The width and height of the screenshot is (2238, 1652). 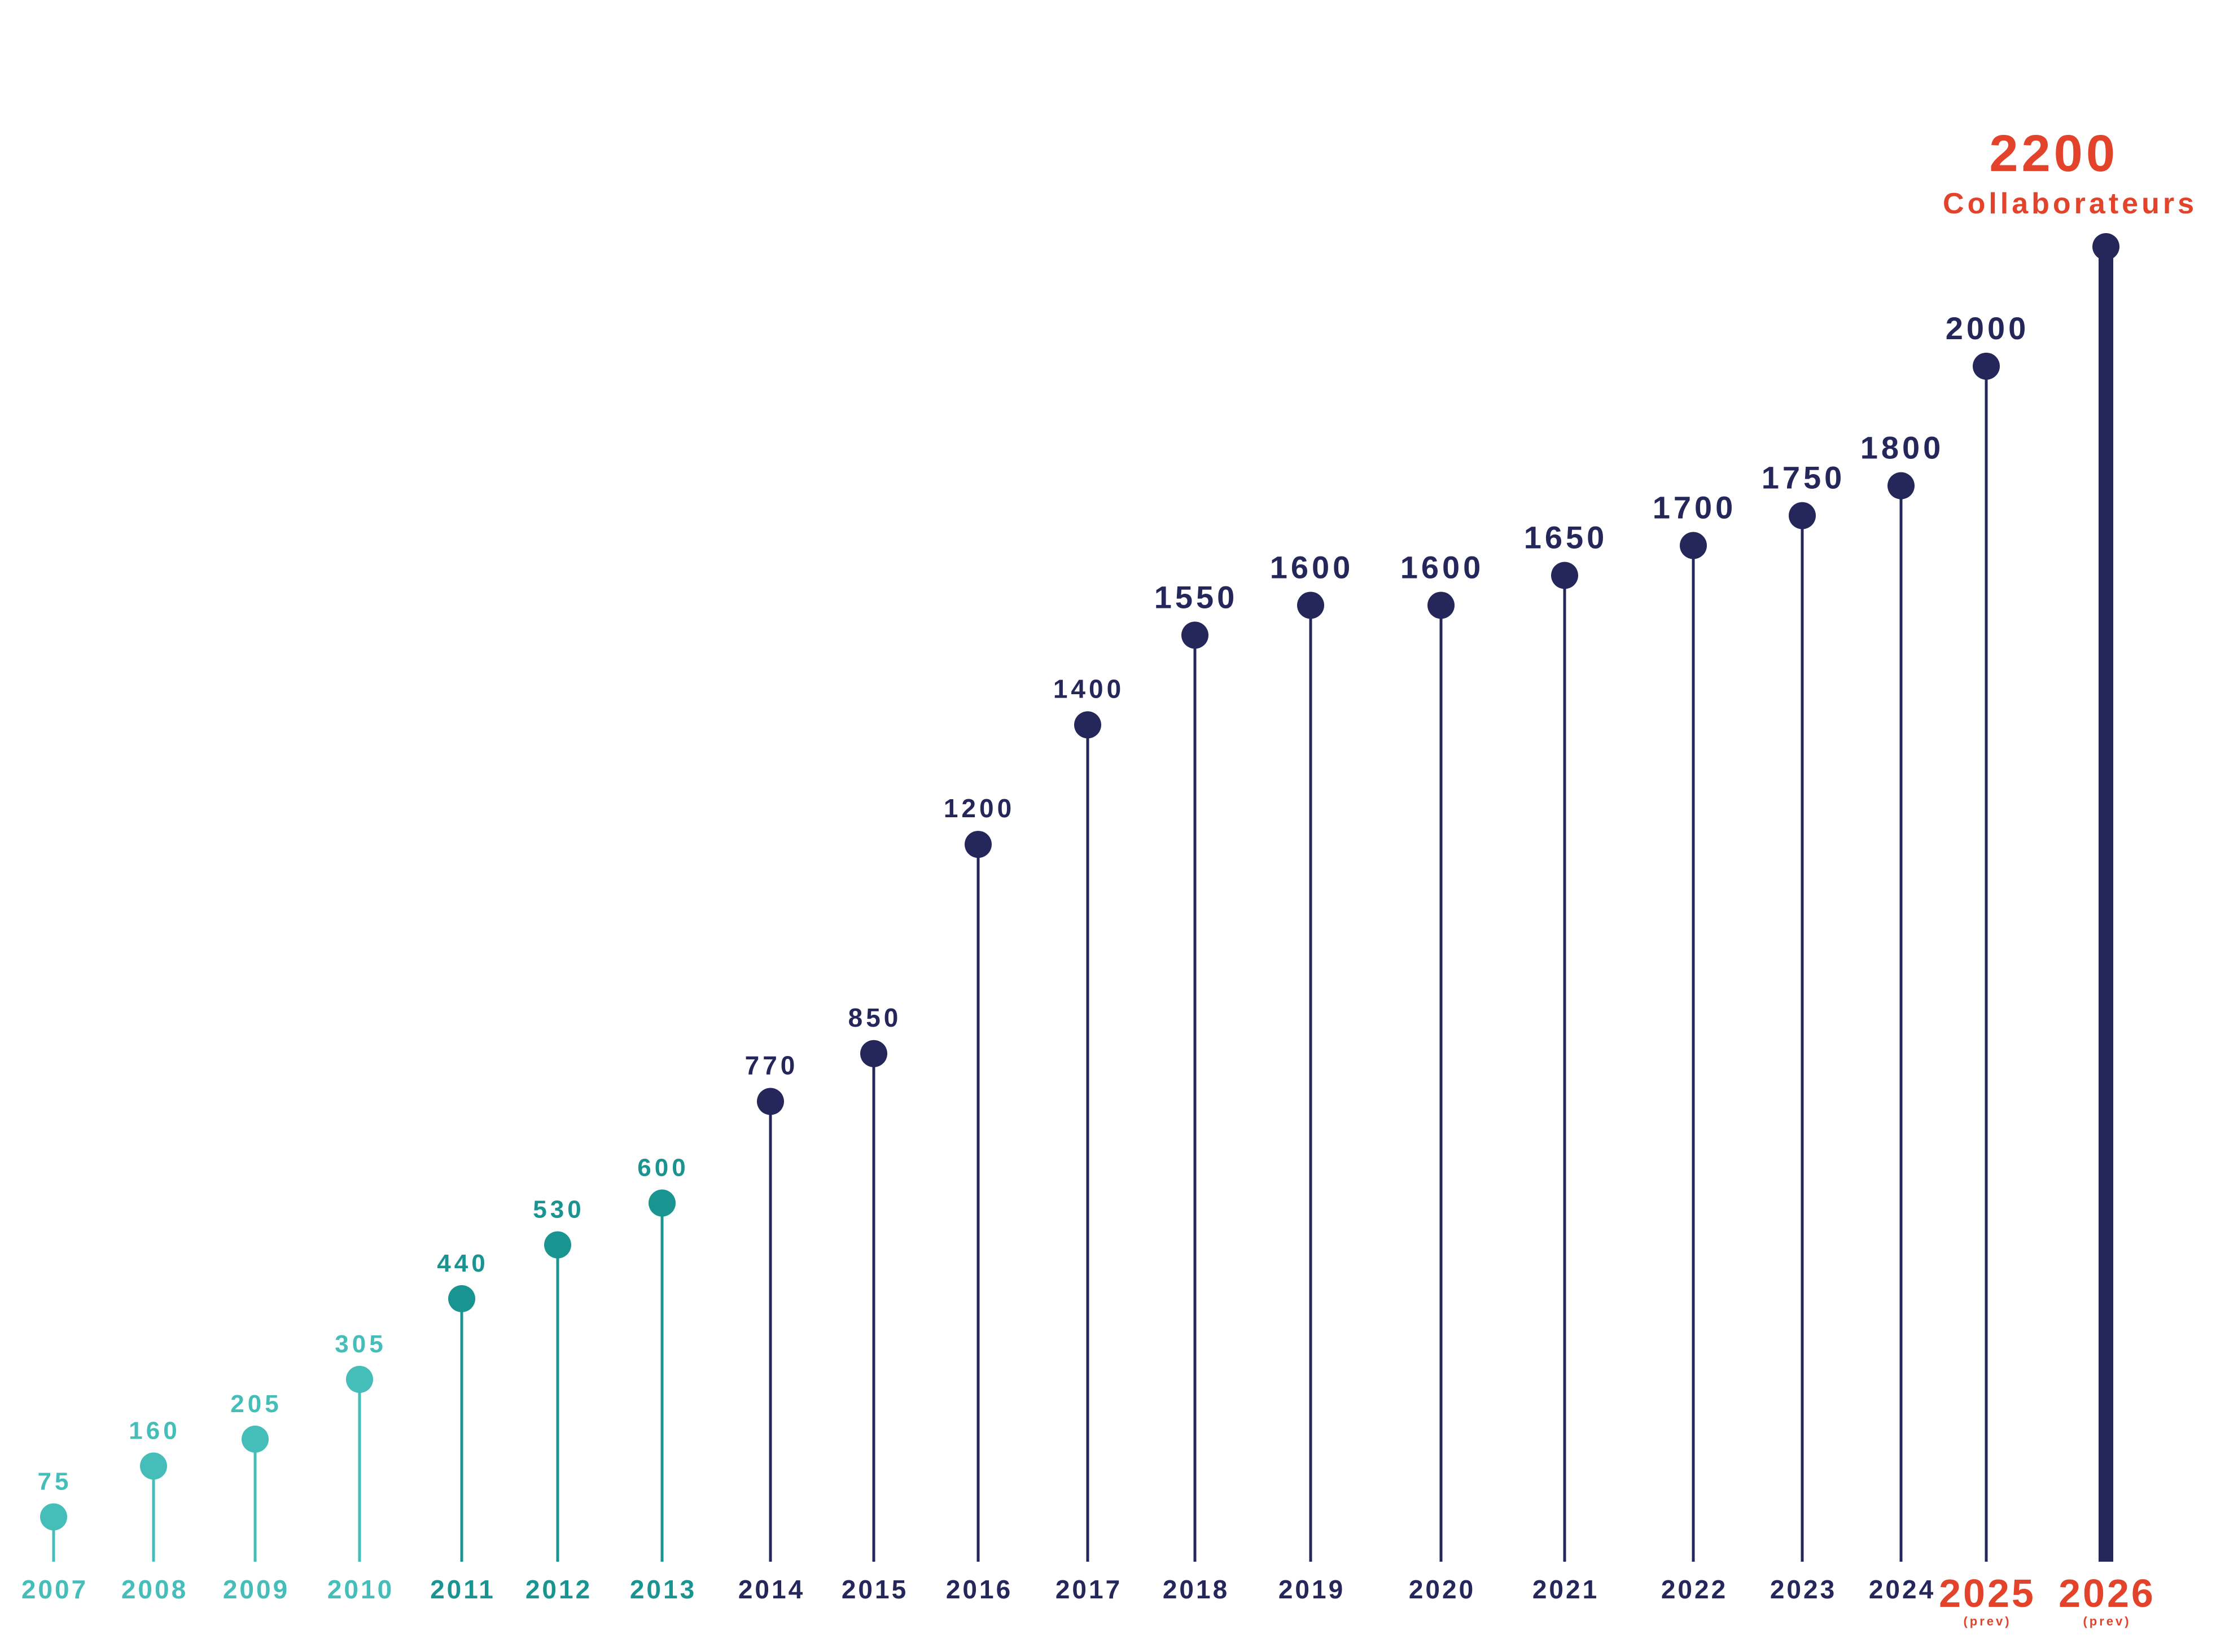 I want to click on value-label-2007: 75, so click(x=55, y=1482).